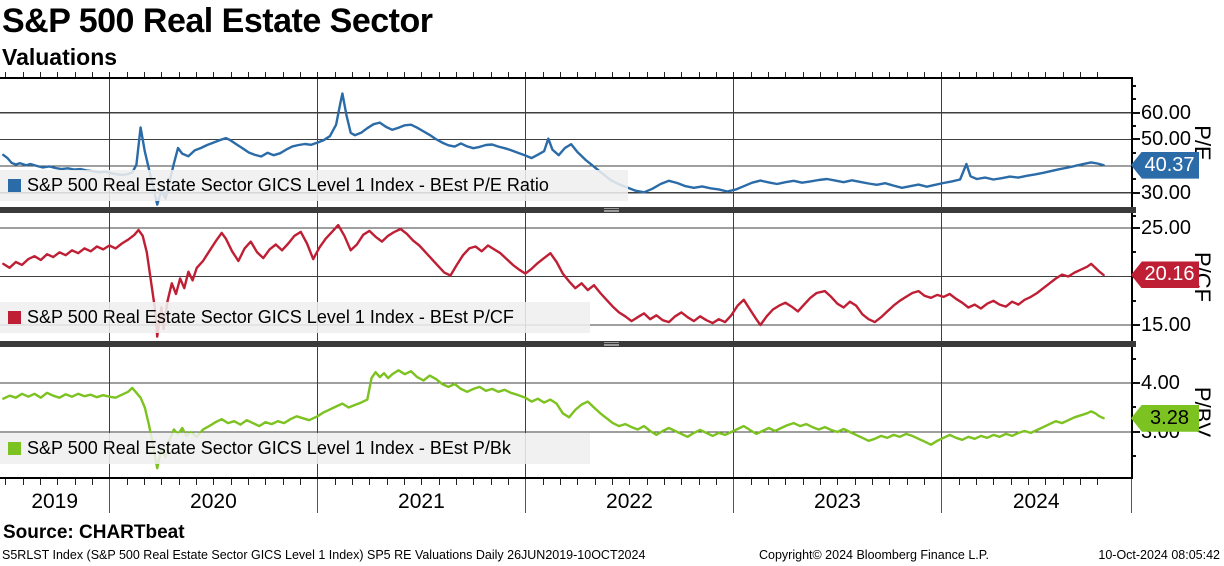 Image resolution: width=1224 pixels, height=566 pixels. What do you see at coordinates (1159, 555) in the screenshot?
I see `timestamp: 10-Oct-2024 08:05:42` at bounding box center [1159, 555].